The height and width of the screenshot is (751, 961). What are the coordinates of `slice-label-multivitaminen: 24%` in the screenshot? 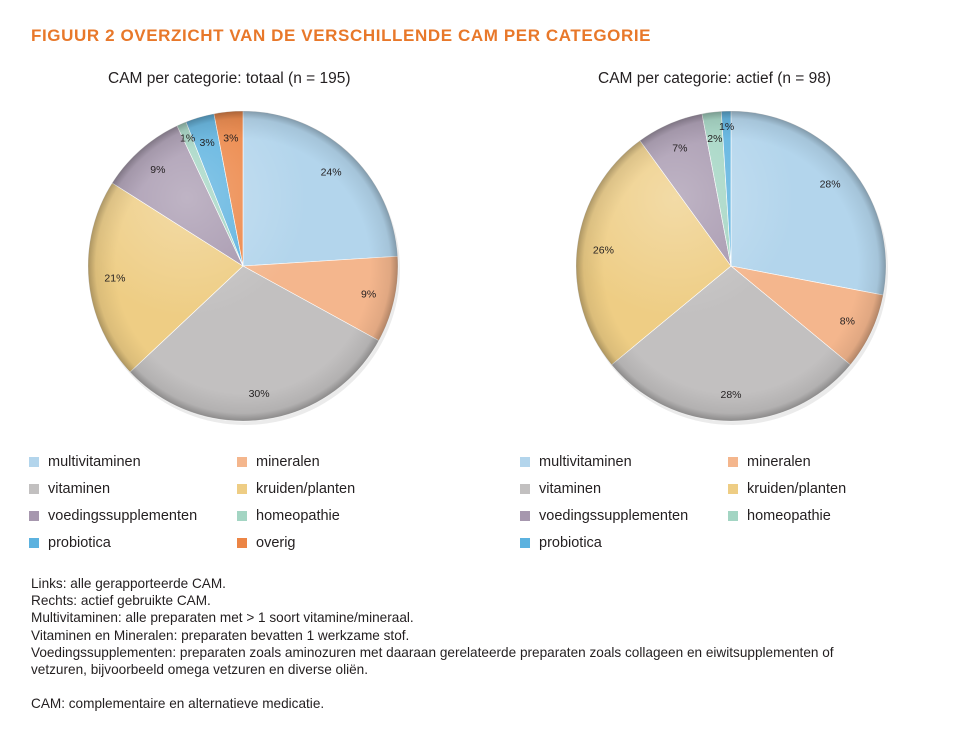 It's located at (331, 173).